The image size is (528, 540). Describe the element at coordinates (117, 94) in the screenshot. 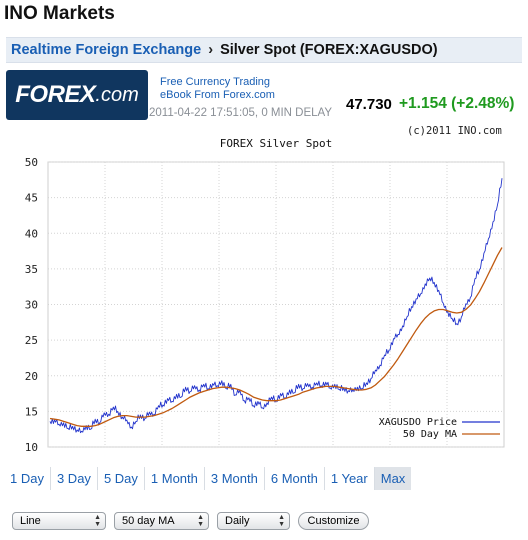

I see `forex-logo-suffix: .com` at that location.